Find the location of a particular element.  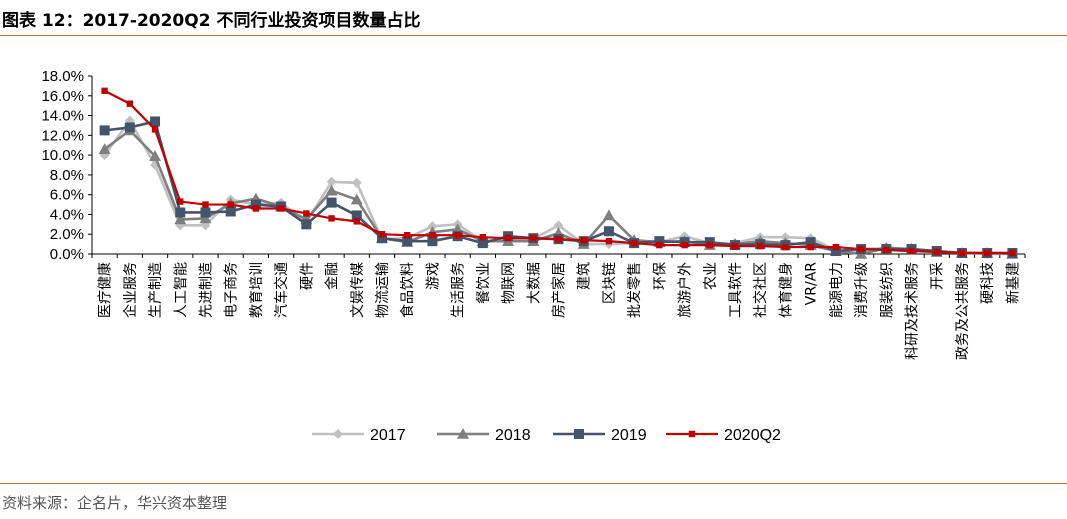

x-category-label: 物流运输 is located at coordinates (383, 290).